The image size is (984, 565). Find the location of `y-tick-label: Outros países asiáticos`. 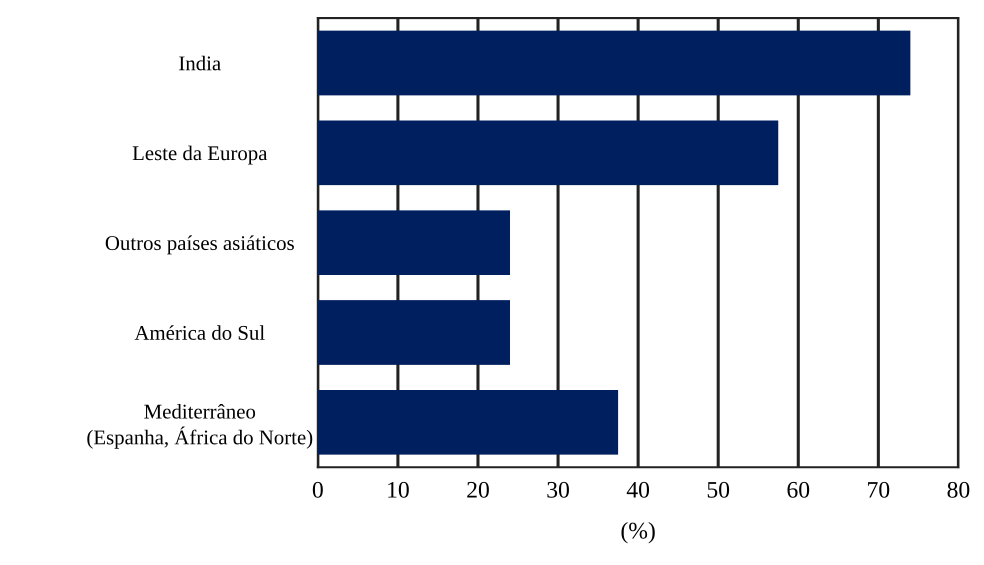

y-tick-label: Outros países asiáticos is located at coordinates (200, 244).